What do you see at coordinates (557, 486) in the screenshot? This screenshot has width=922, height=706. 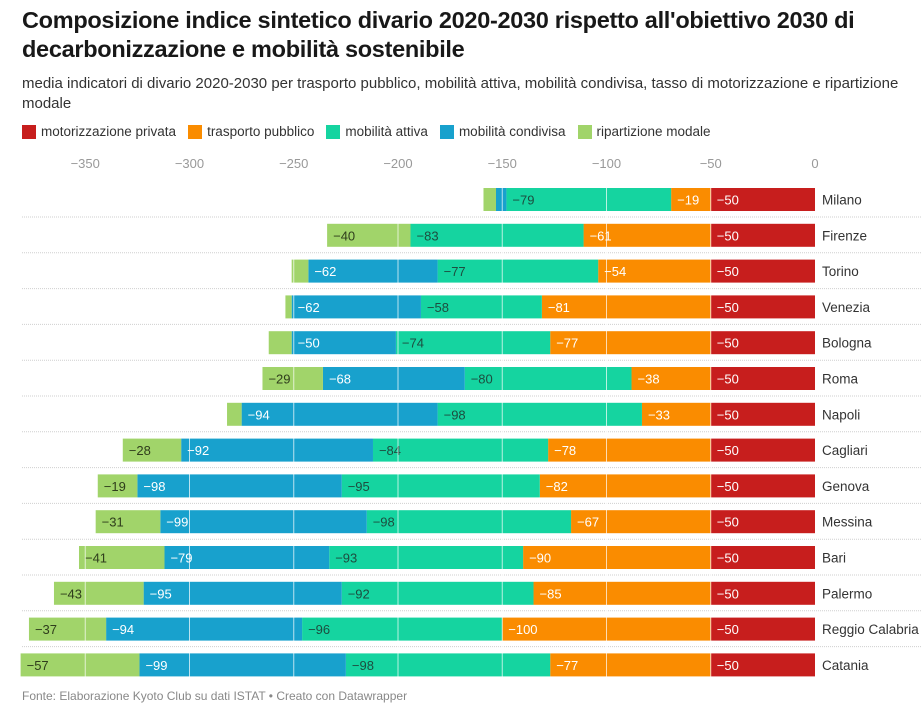 I see `bar-value-label: −82` at bounding box center [557, 486].